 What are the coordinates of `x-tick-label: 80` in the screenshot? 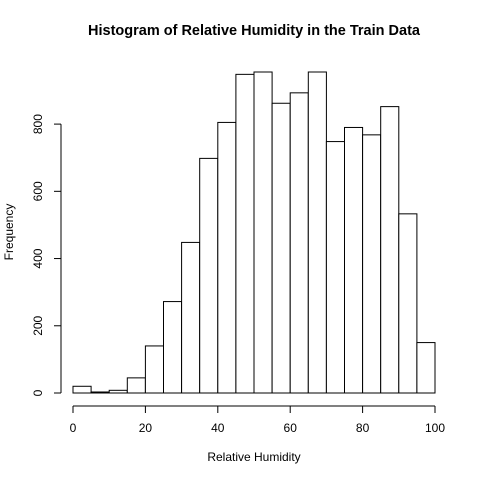 It's located at (363, 428).